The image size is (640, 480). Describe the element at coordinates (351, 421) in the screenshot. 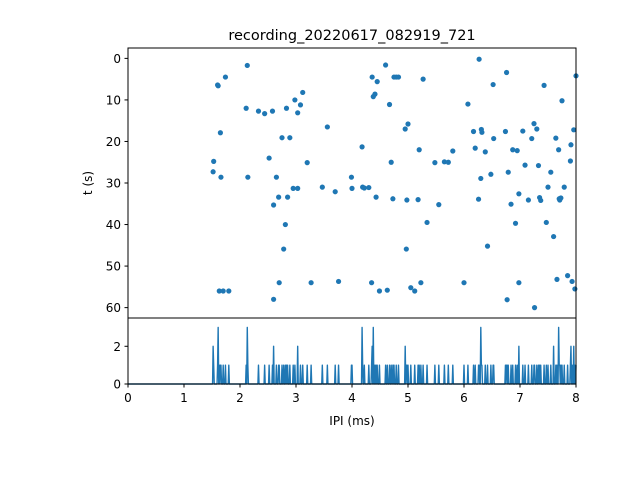

I see `x-axis-label: IPI (ms)` at that location.